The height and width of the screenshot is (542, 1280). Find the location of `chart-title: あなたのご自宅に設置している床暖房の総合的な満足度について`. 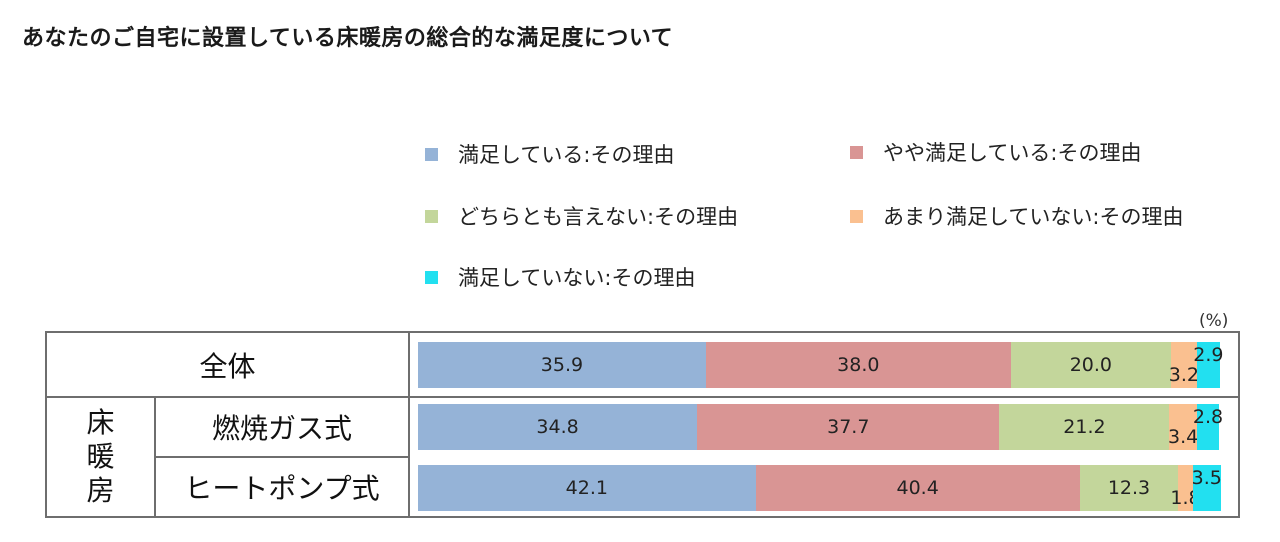

chart-title: あなたのご自宅に設置している床暖房の総合的な満足度について is located at coordinates (348, 38).